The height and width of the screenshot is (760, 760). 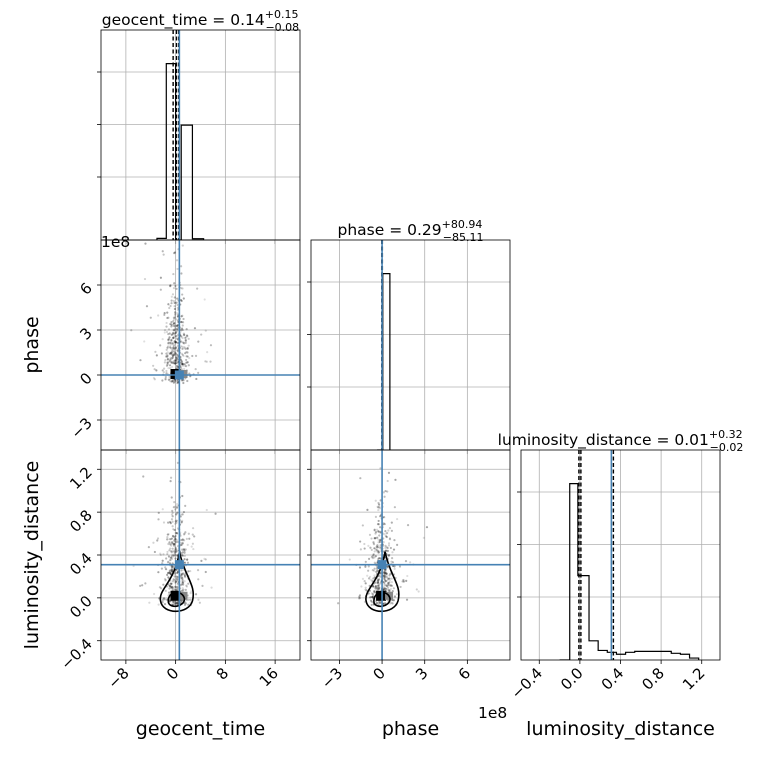 What do you see at coordinates (620, 555) in the screenshot?
I see `grid-lines` at bounding box center [620, 555].